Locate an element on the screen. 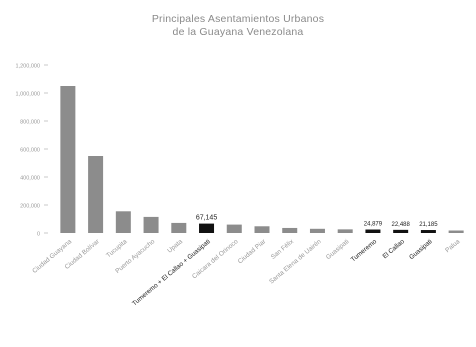 Image resolution: width=476 pixels, height=347 pixels. category-label-7: Ciudad Piar is located at coordinates (252, 252).